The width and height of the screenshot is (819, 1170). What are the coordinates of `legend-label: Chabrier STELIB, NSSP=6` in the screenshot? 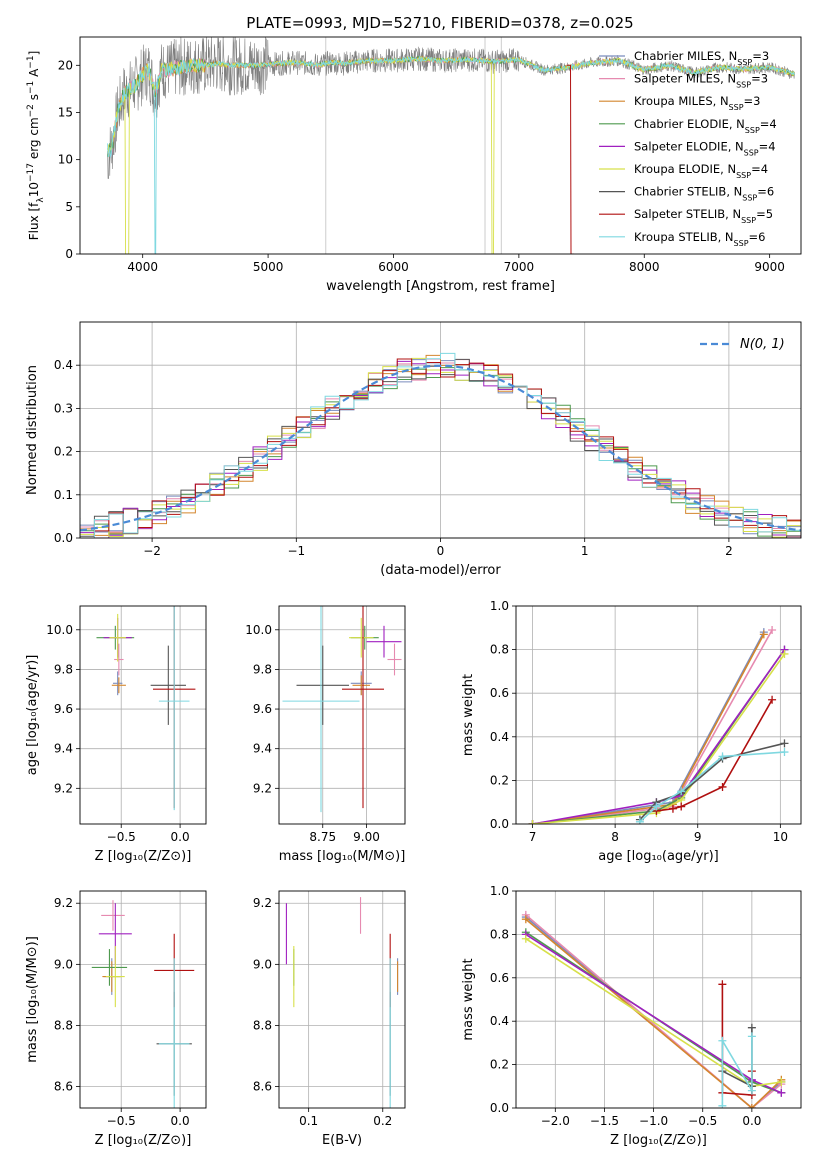 It's located at (704, 194).